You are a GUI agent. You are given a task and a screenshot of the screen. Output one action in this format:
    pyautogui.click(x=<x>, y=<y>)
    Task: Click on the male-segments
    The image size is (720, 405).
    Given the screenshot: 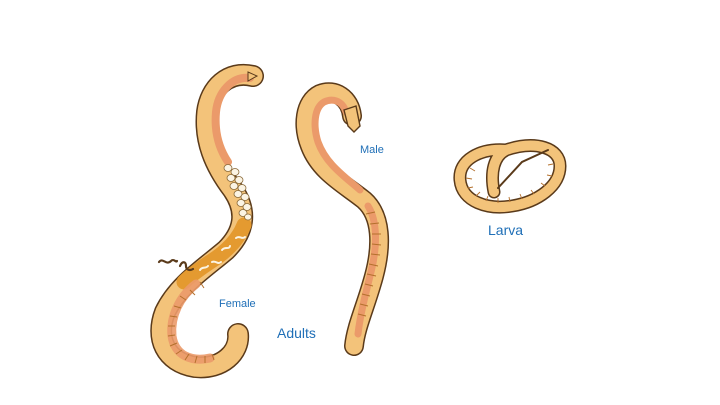 What is the action you would take?
    pyautogui.click(x=369, y=264)
    